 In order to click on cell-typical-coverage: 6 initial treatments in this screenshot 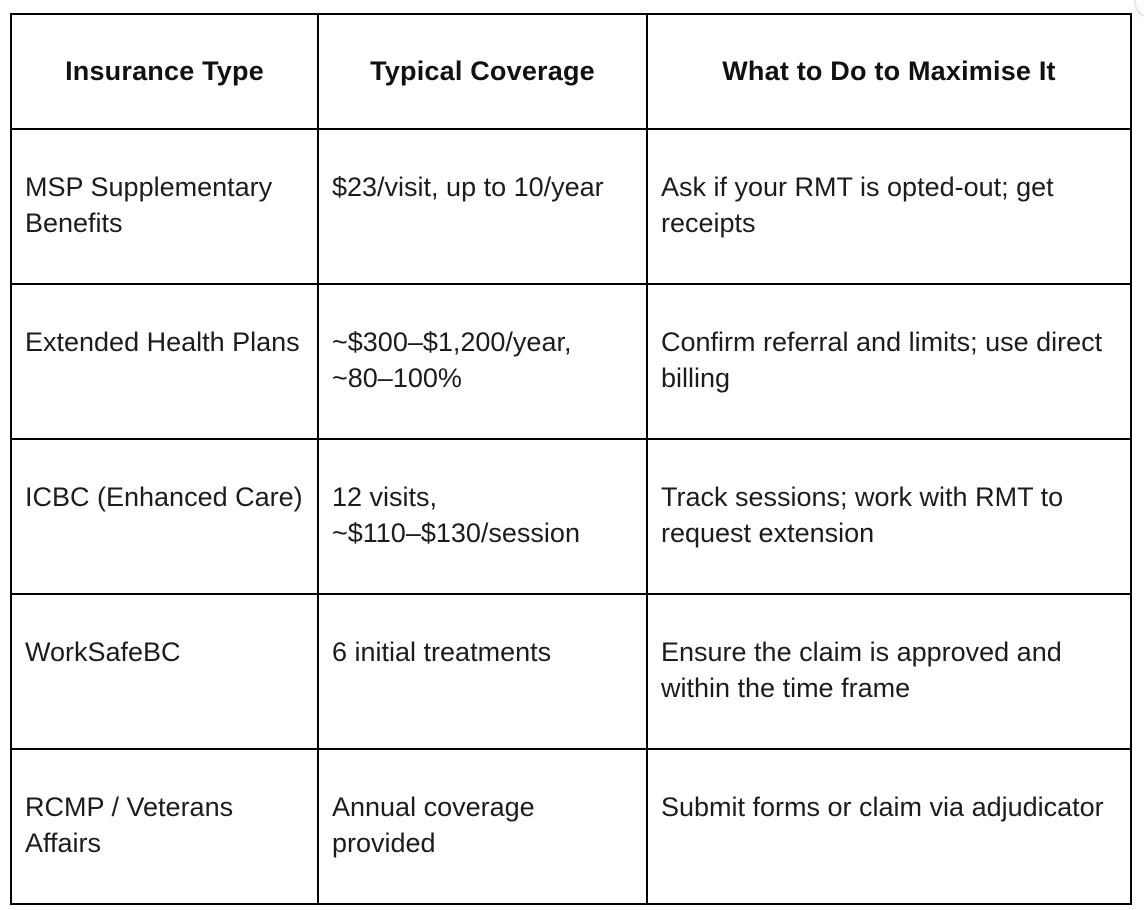, I will do `click(482, 671)`.